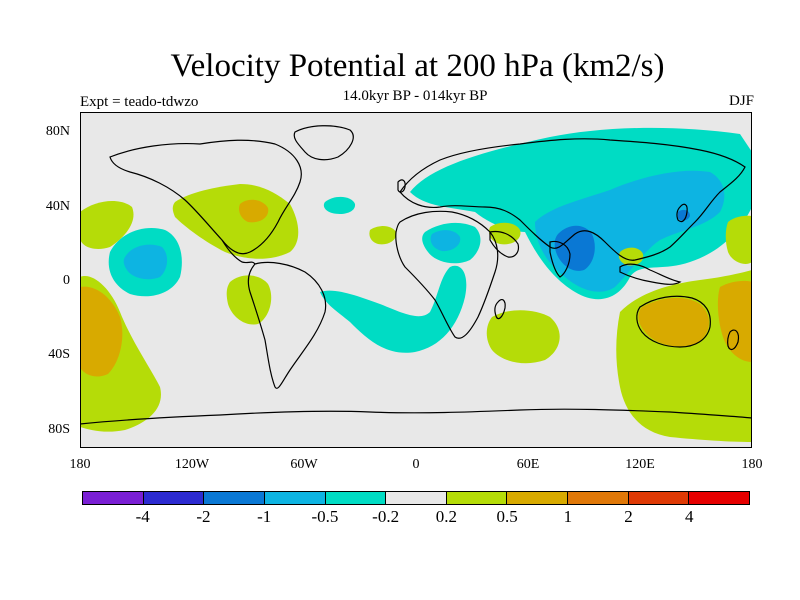  Describe the element at coordinates (203, 516) in the screenshot. I see `colorbar-label-1: -2` at that location.